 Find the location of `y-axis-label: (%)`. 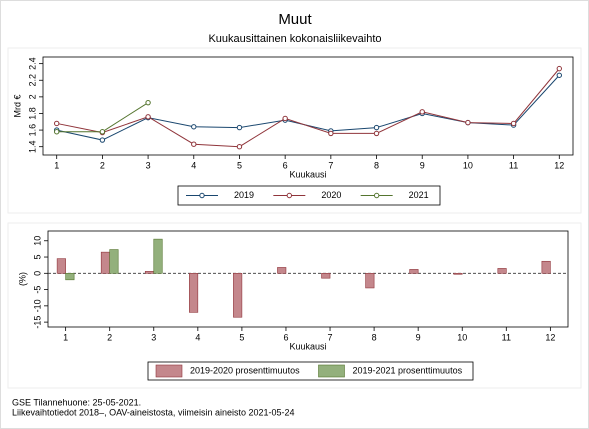

y-axis-label: (%) is located at coordinates (22, 279).